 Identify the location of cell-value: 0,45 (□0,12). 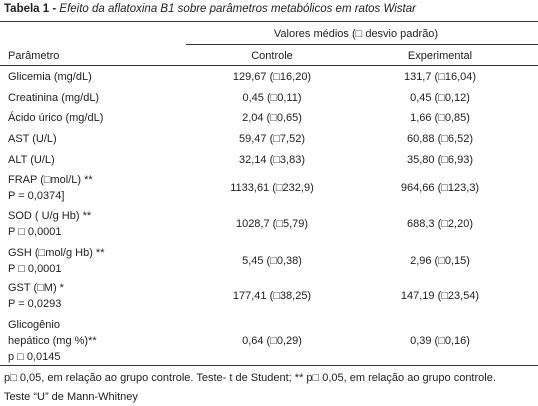
(440, 98).